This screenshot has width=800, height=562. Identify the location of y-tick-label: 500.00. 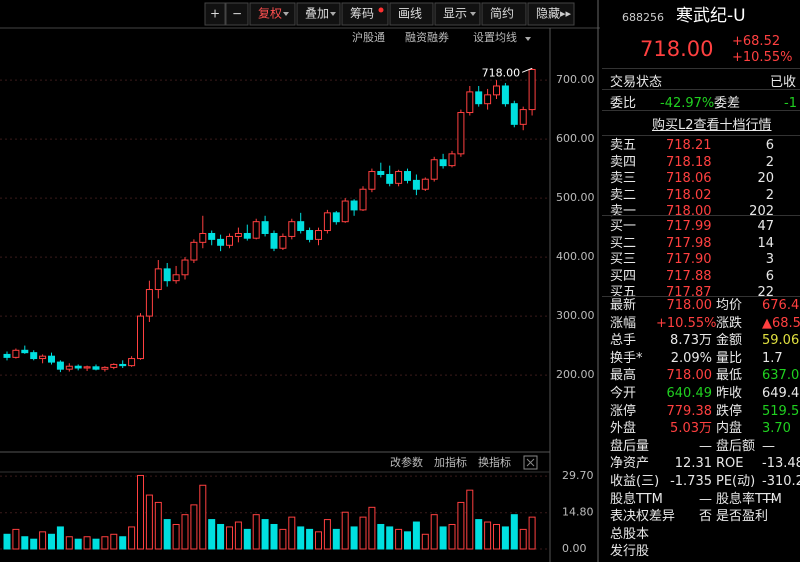
(575, 197).